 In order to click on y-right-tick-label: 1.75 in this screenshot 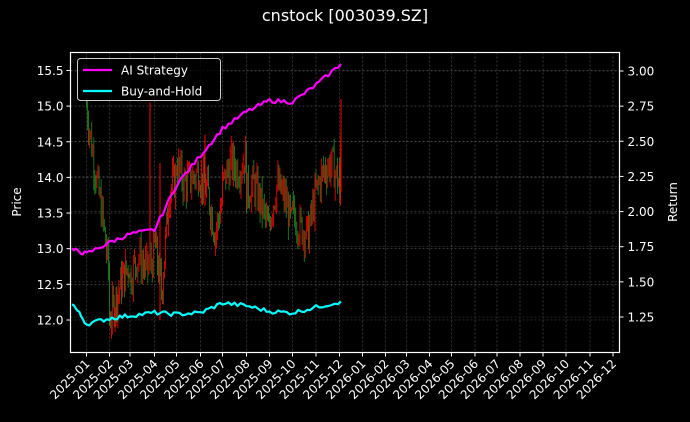, I will do `click(641, 247)`.